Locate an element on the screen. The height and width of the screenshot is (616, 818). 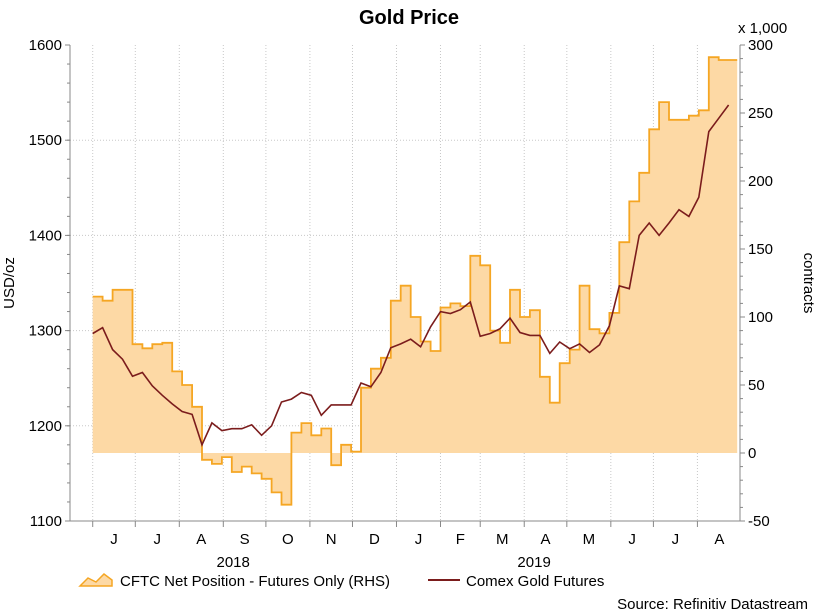
left-tick-label: 1100 is located at coordinates (46, 521).